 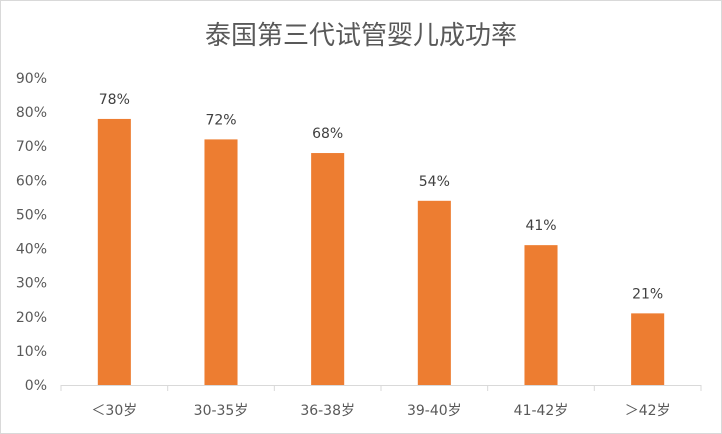 I want to click on y-tick-label: 50%, so click(x=31, y=215).